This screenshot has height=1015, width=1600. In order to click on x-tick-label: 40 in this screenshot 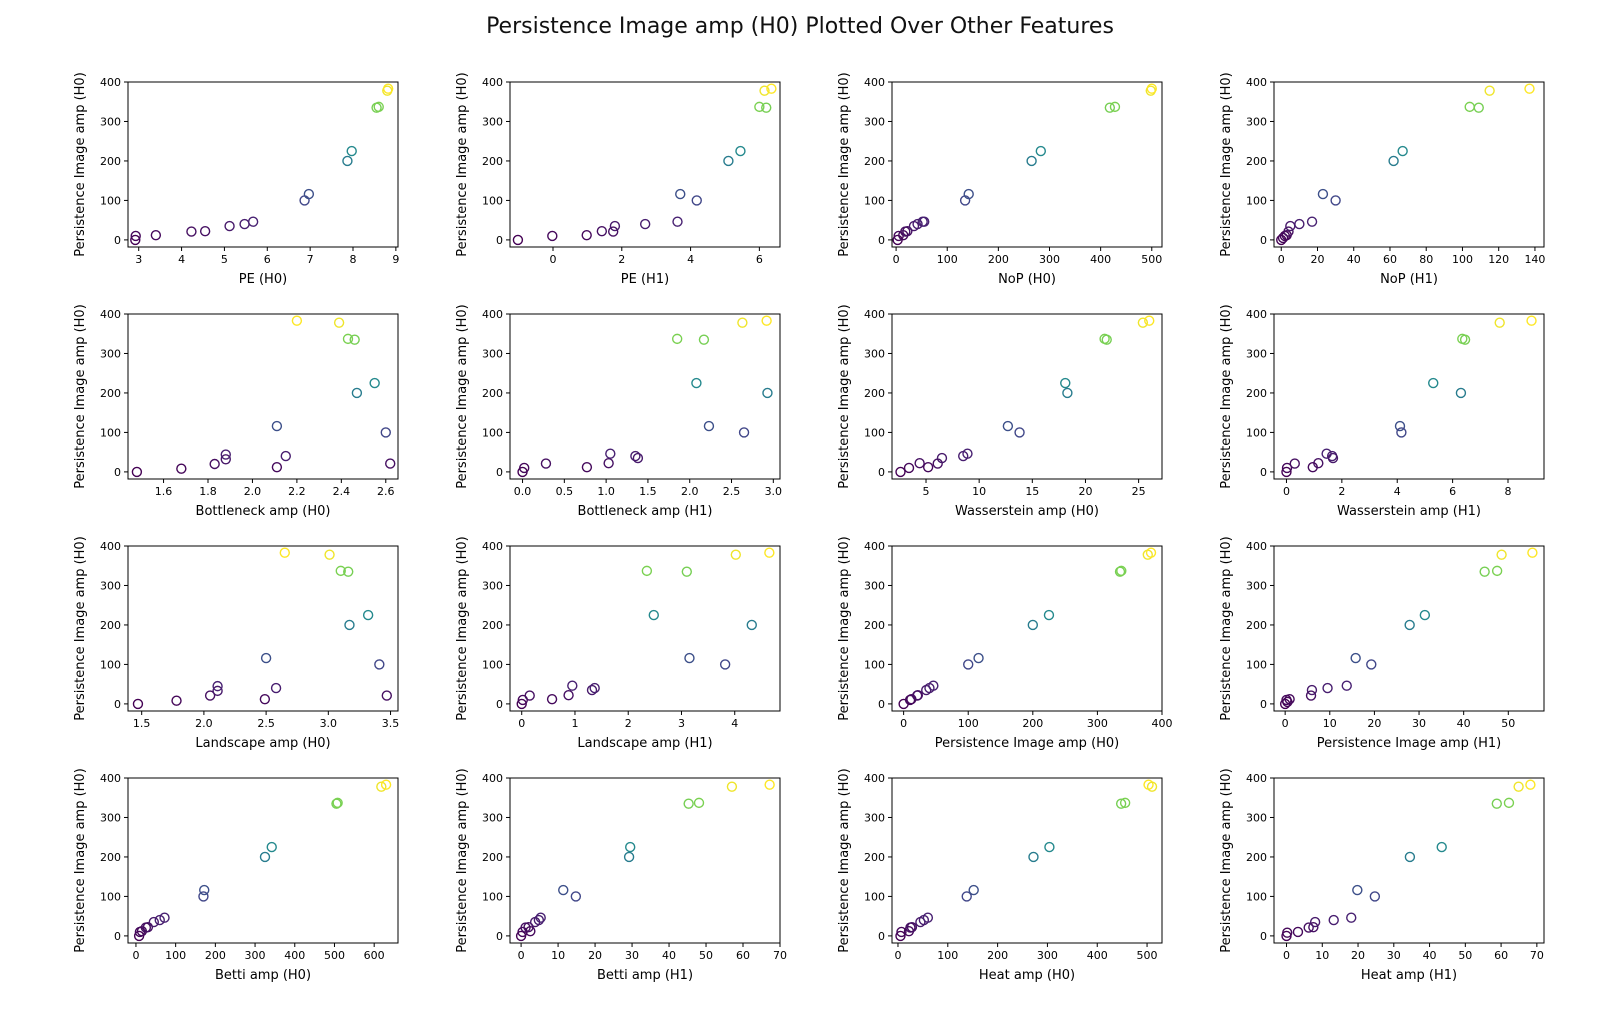, I will do `click(669, 955)`.